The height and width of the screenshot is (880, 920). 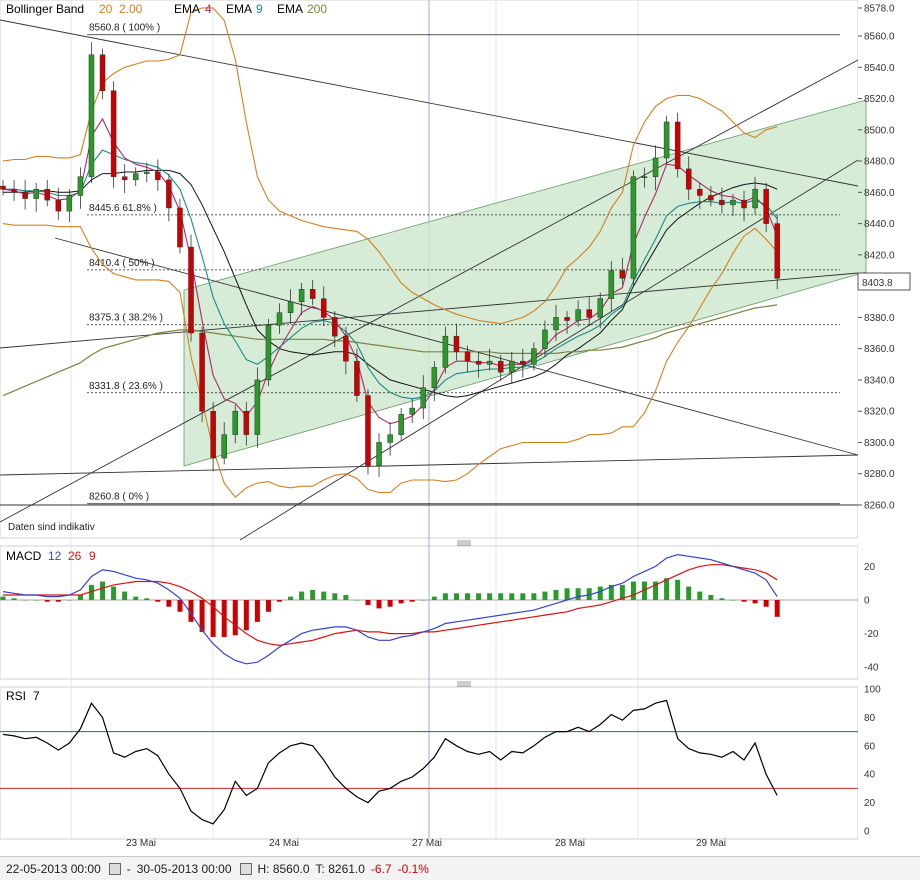 What do you see at coordinates (128, 868) in the screenshot?
I see `footer-dash: -` at bounding box center [128, 868].